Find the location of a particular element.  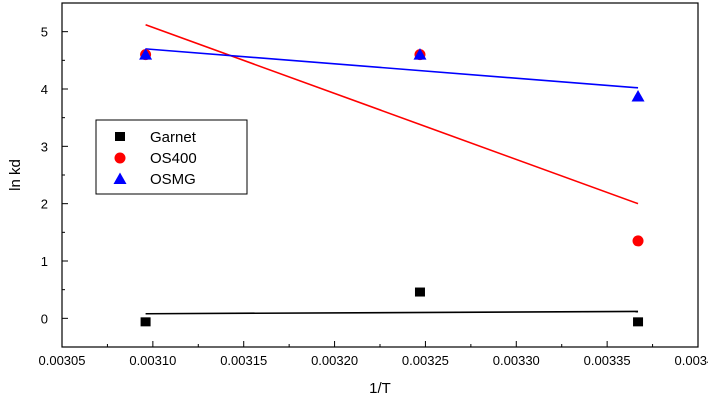

x-tick-label: 0.00310 is located at coordinates (152, 360).